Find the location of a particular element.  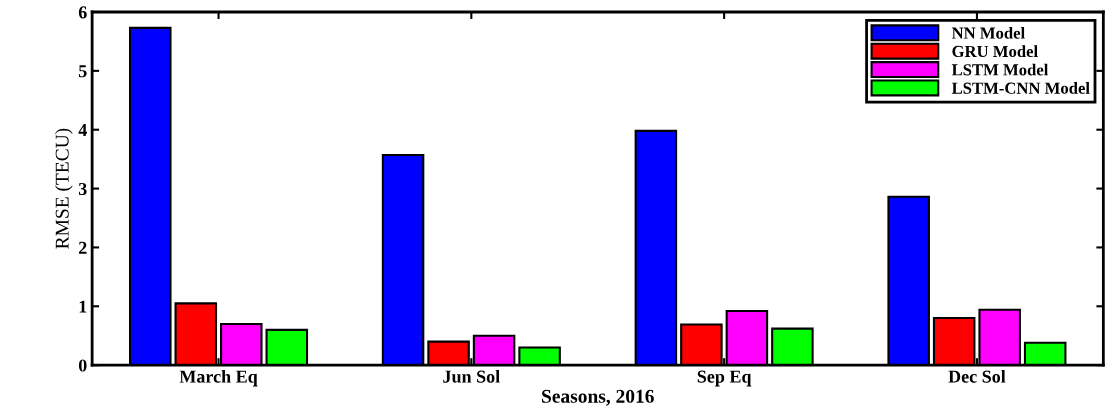

y-tick-label: 6 is located at coordinates (82, 12).